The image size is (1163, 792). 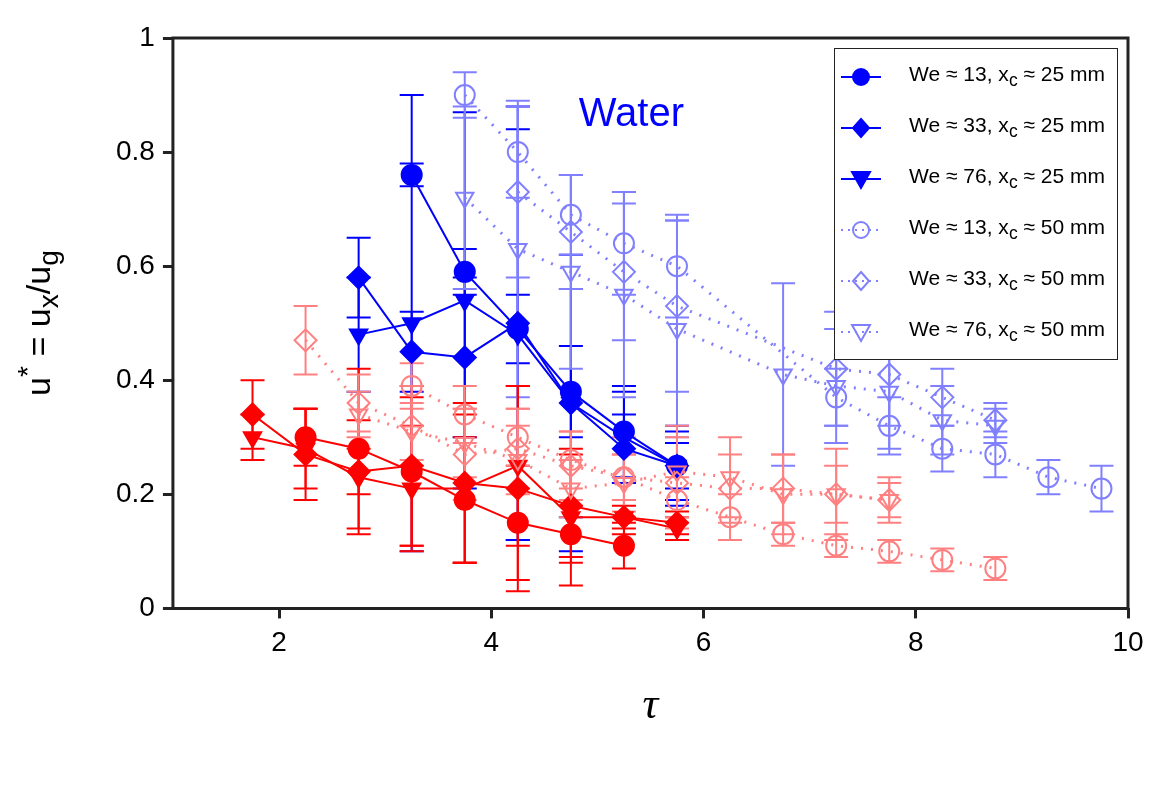 I want to click on annotation: Water, so click(x=631, y=112).